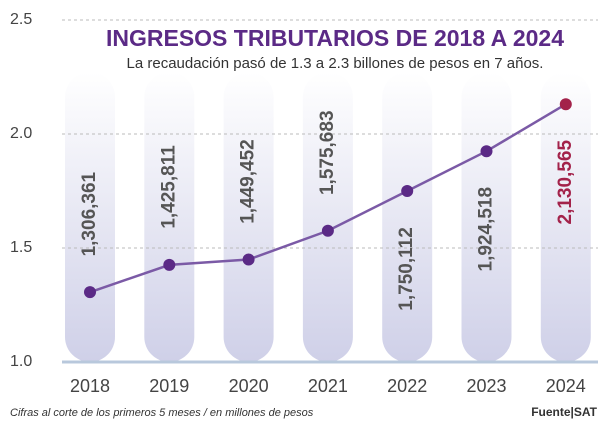 This screenshot has height=425, width=598. What do you see at coordinates (406, 268) in the screenshot?
I see `data-label: 1,750,112` at bounding box center [406, 268].